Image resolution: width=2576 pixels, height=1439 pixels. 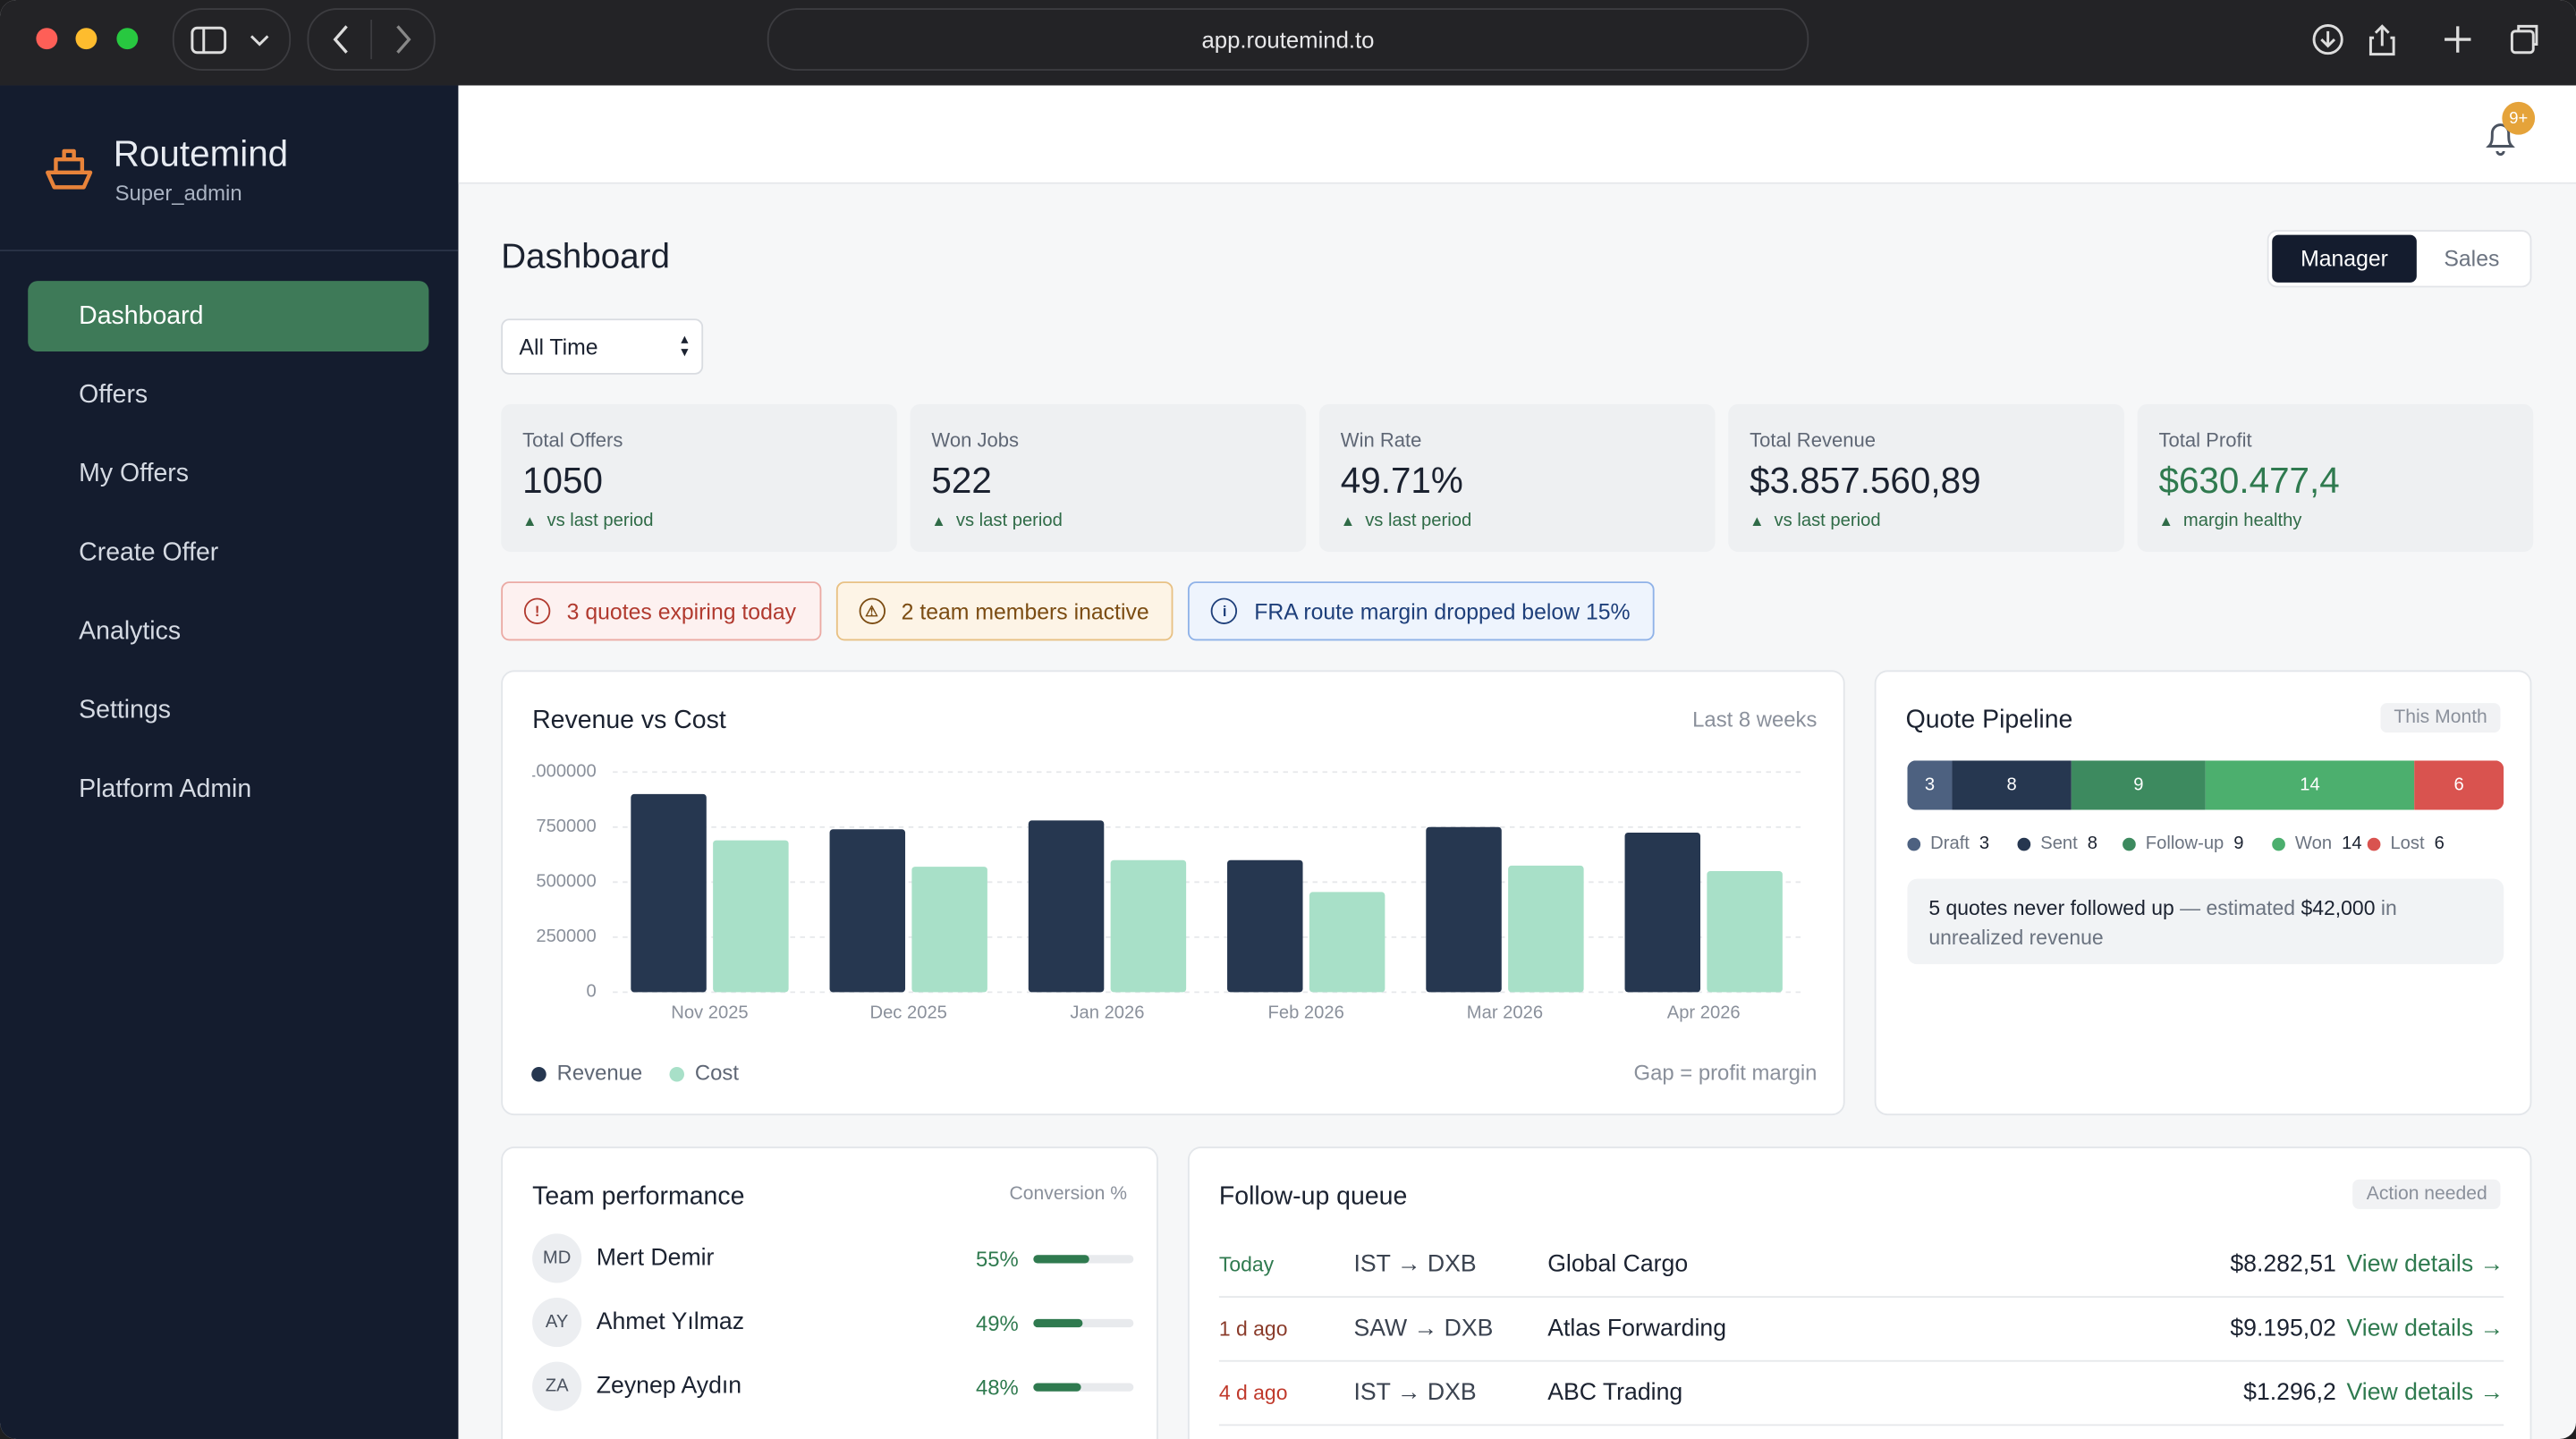 I want to click on when: 1 d ago, so click(x=1253, y=1329).